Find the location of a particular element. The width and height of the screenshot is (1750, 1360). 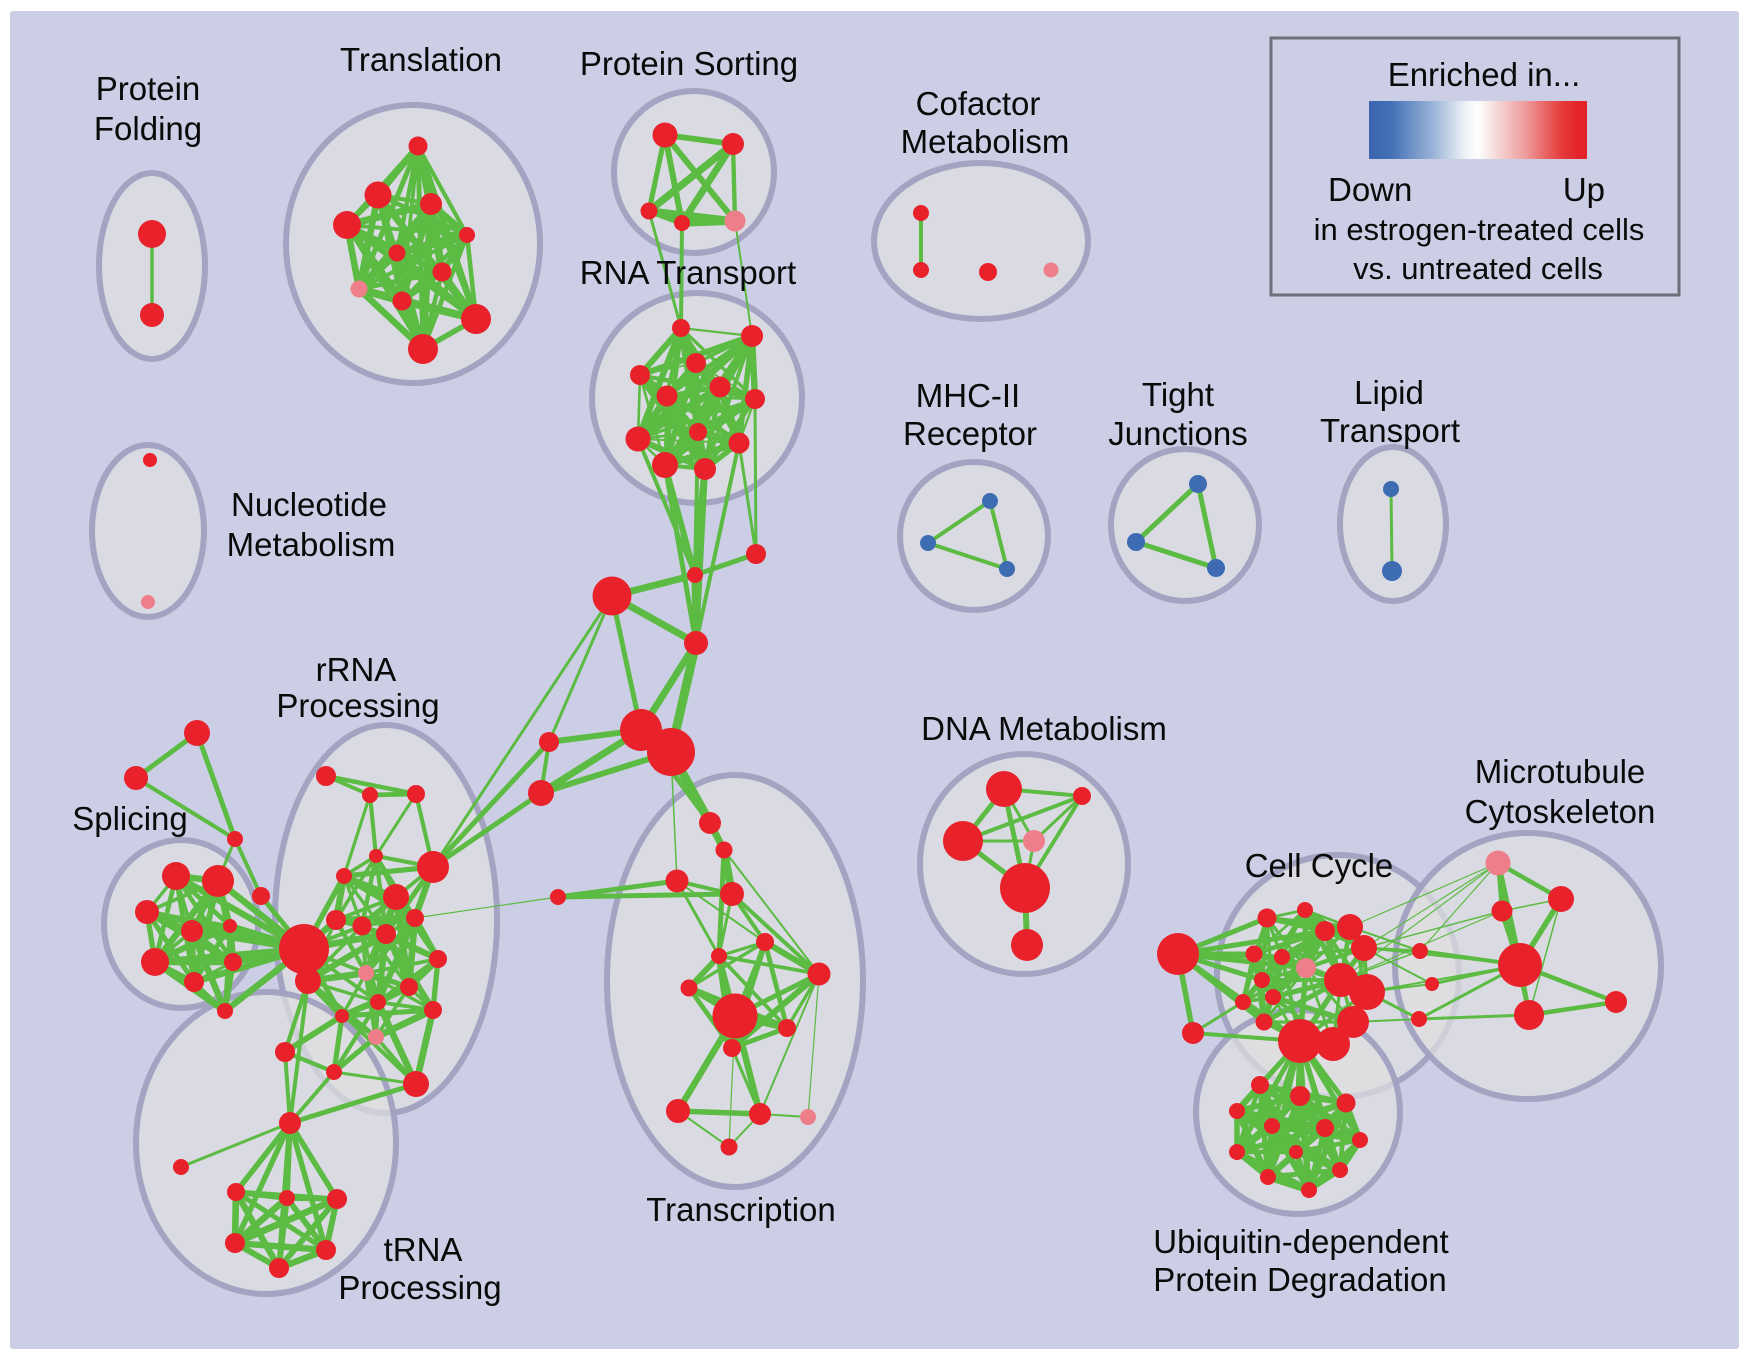

svg-text: Tight is located at coordinates (1178, 394).